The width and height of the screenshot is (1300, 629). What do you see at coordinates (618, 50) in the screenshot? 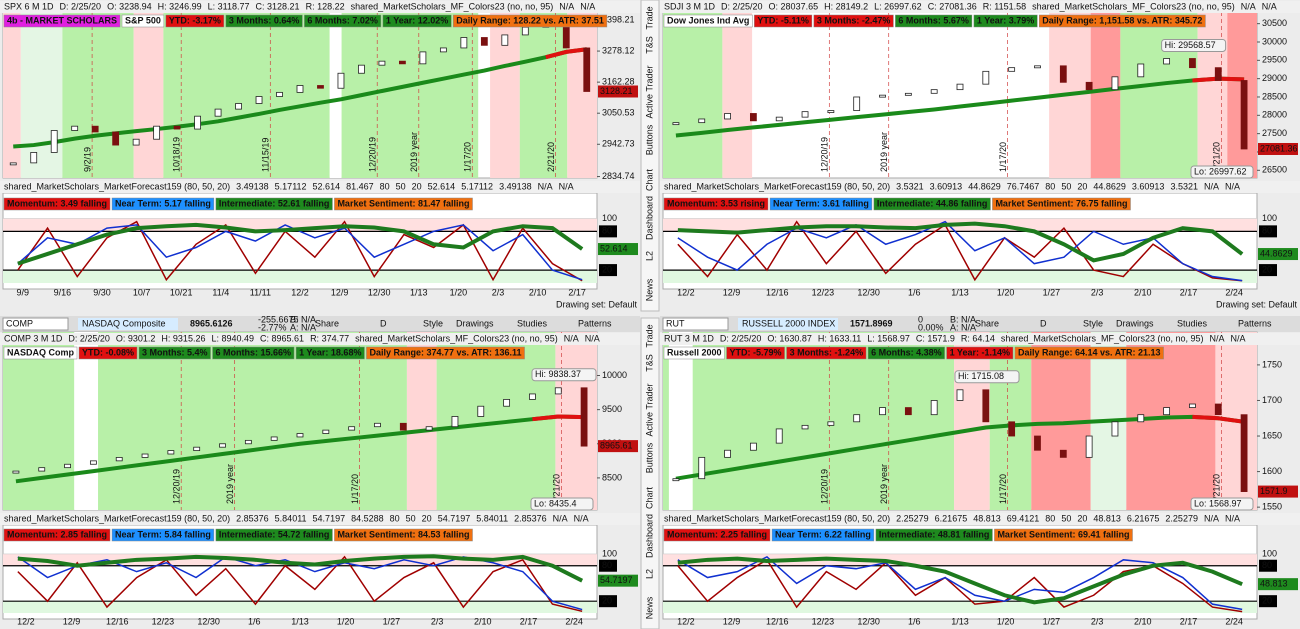
I see `y-tick-label: 3278.12` at bounding box center [618, 50].